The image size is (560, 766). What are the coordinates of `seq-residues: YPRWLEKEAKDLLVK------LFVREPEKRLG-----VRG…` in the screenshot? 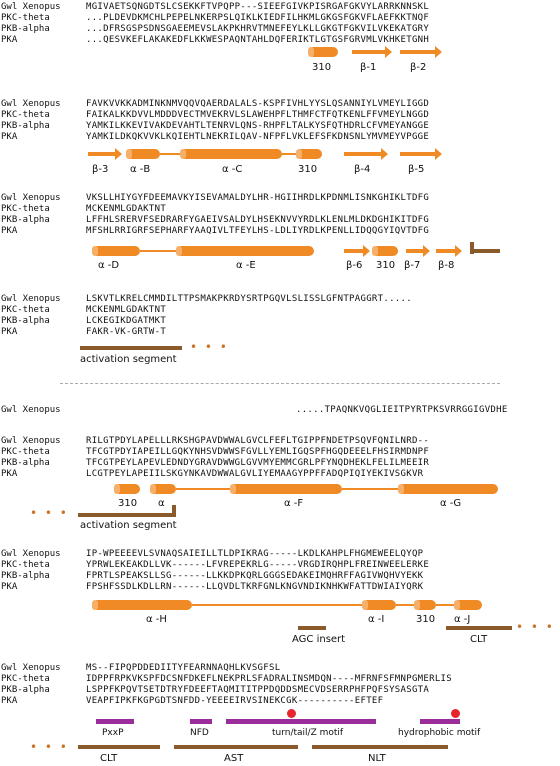 It's located at (258, 565).